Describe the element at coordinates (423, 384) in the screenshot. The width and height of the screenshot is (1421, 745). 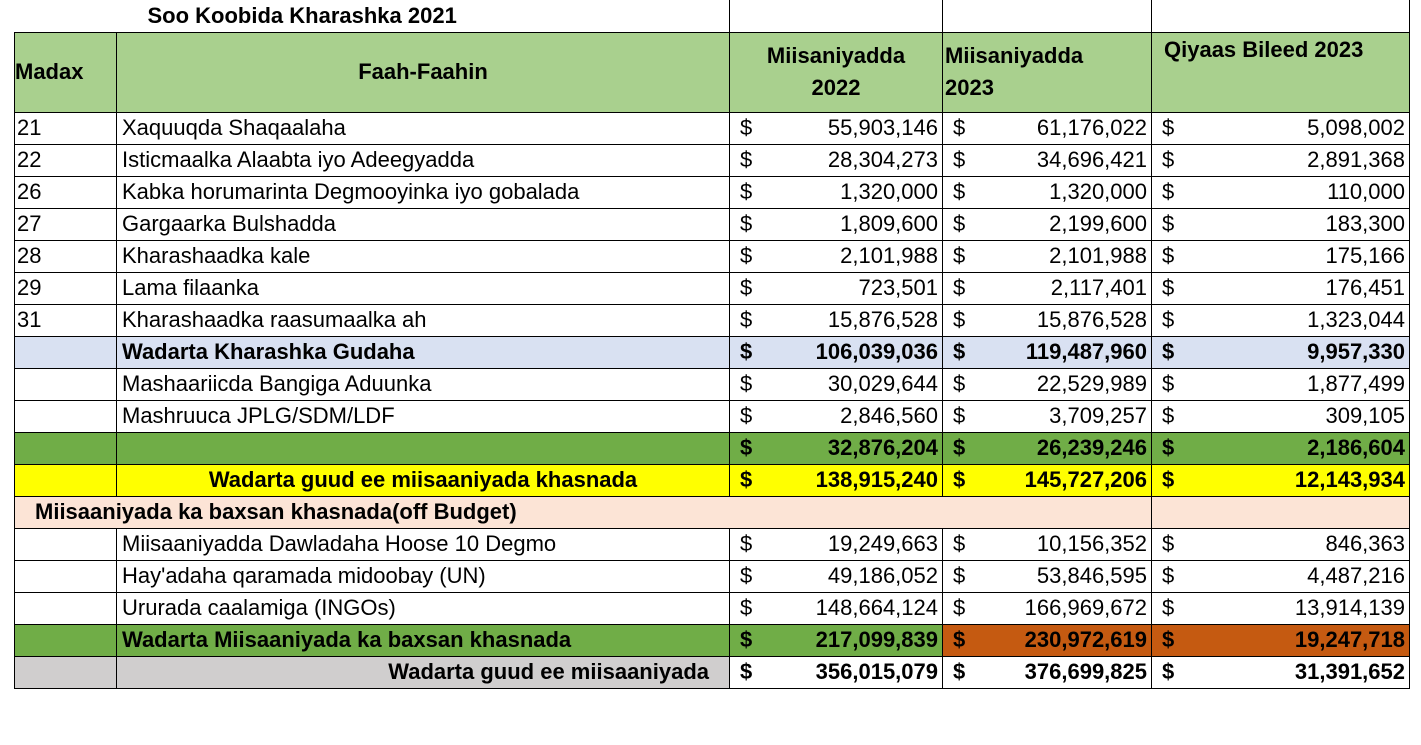
I see `row-description: Mashaariicda Bangiga Aduunka` at that location.